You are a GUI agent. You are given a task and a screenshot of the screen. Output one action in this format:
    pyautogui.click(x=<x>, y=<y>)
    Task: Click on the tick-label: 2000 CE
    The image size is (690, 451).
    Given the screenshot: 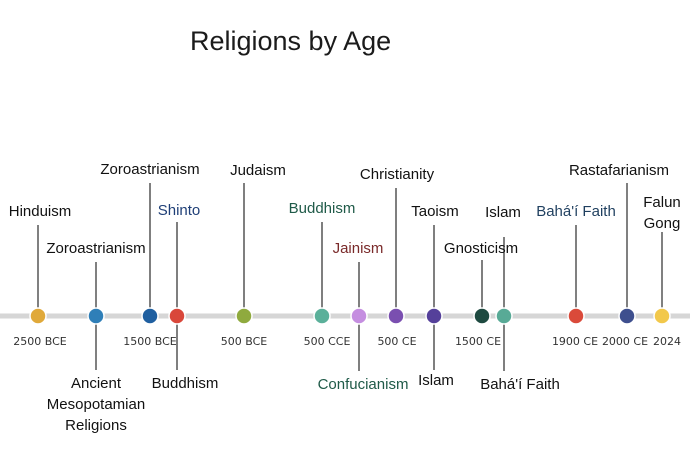 What is the action you would take?
    pyautogui.click(x=625, y=341)
    